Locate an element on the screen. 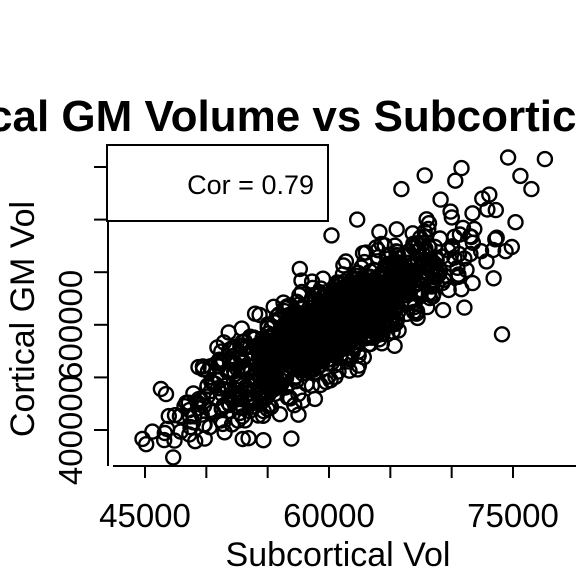 The image size is (576, 576). x-ticks: 45000 60000 75000 is located at coordinates (329, 500).